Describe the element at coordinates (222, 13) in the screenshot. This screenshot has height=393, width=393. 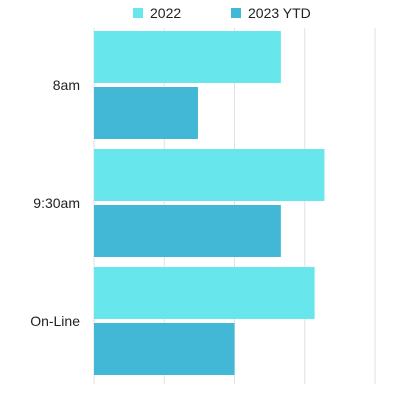
I see `legend: 2022 2023 YTD` at that location.